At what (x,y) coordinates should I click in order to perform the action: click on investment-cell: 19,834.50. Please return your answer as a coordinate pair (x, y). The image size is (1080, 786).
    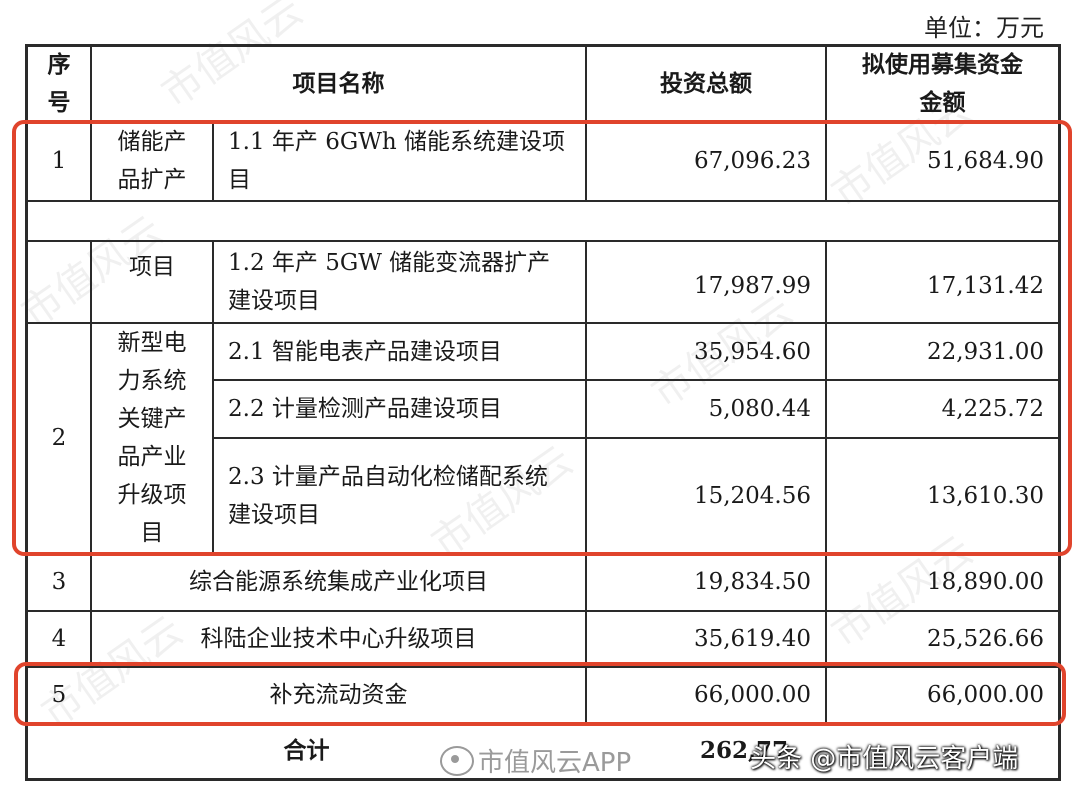
    Looking at the image, I should click on (752, 582).